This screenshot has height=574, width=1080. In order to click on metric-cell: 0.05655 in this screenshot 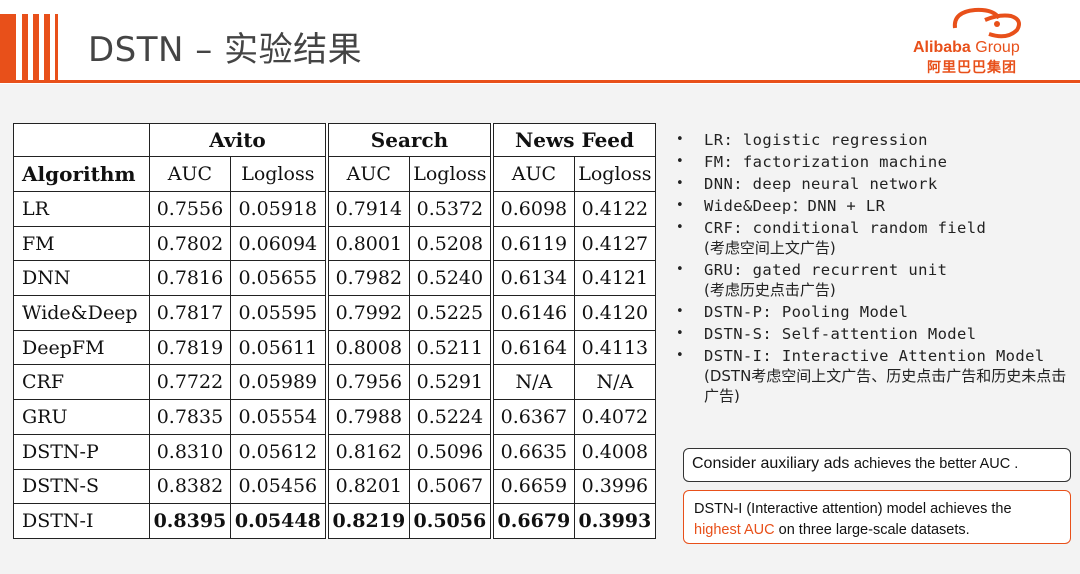, I will do `click(278, 278)`.